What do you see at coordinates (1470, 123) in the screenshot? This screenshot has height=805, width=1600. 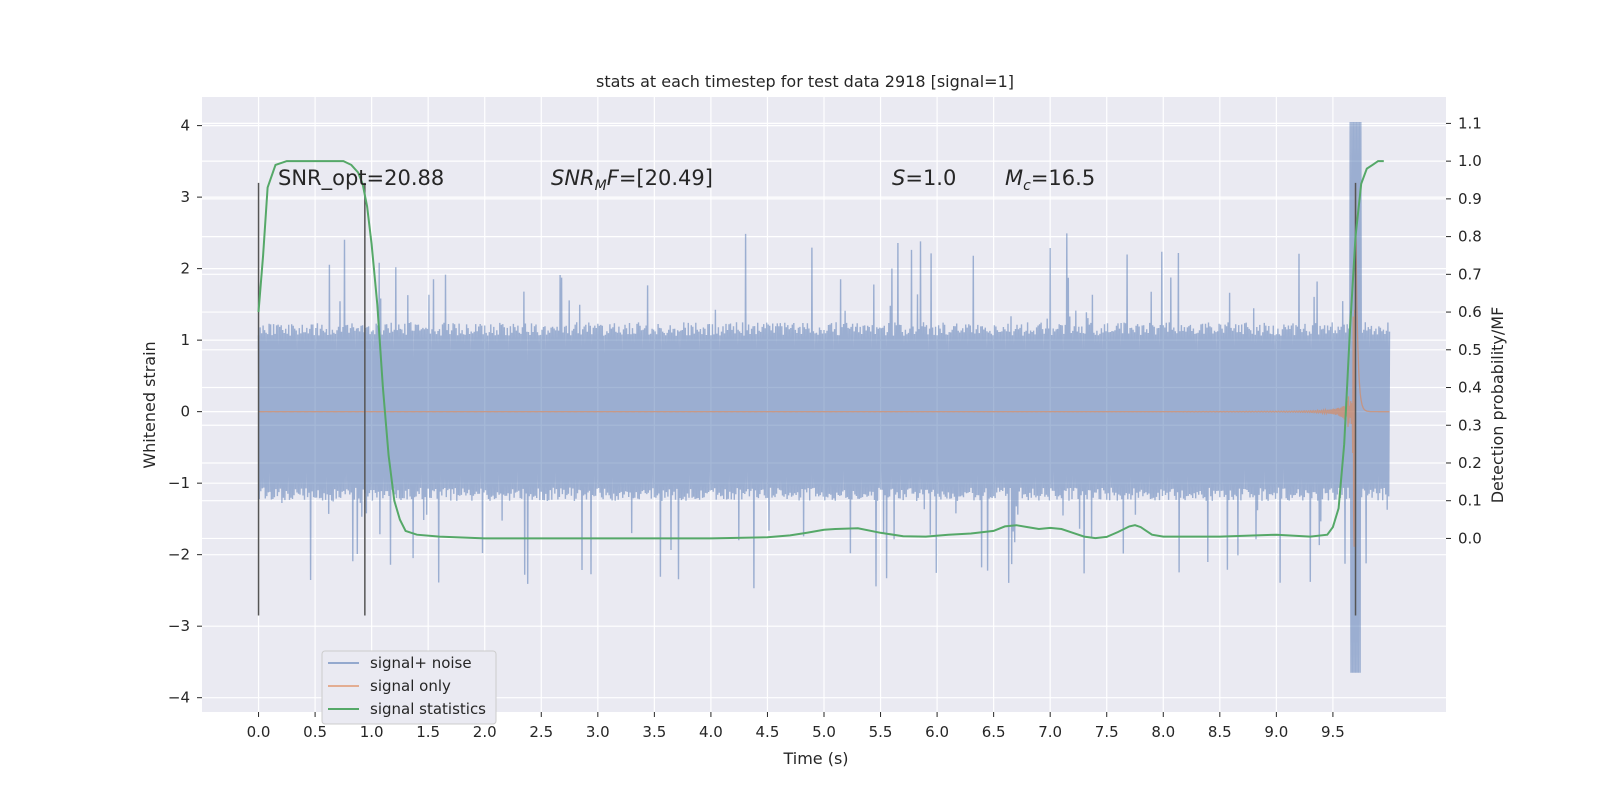 I see `y-right-tick-label: 1.1` at bounding box center [1470, 123].